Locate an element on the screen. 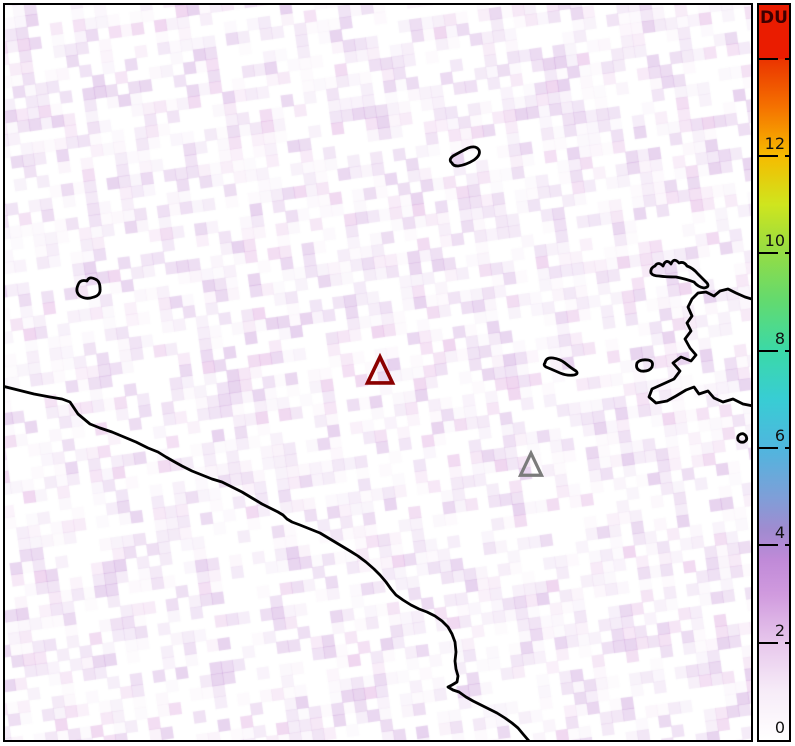 This screenshot has width=795, height=746. colorbar-tick-label: 2 is located at coordinates (779, 630).